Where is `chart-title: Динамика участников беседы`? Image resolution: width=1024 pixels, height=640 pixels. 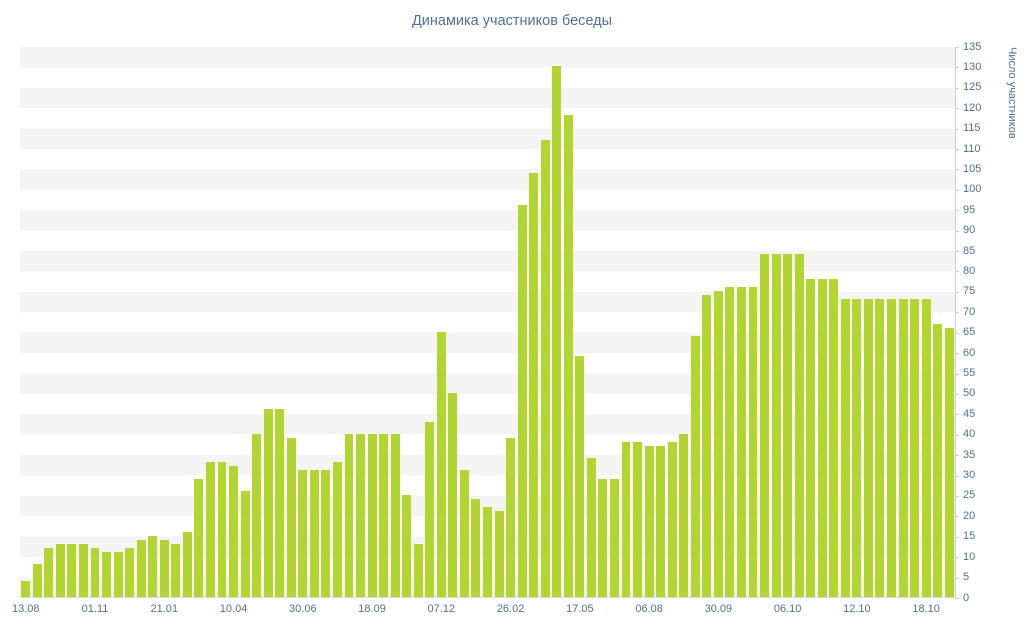 chart-title: Динамика участников беседы is located at coordinates (512, 21).